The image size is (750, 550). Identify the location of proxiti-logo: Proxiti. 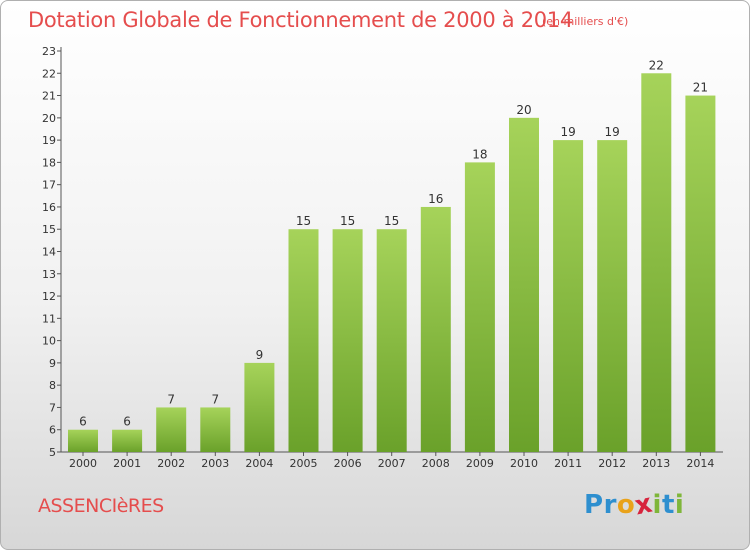
(634, 505).